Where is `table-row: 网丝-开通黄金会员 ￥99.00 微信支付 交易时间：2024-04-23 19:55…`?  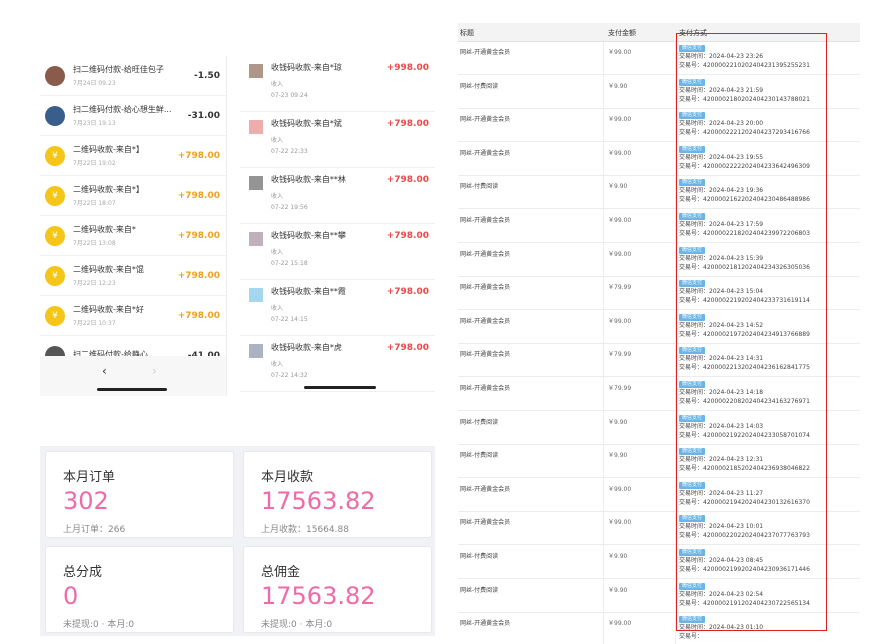
table-row: 网丝-开通黄金会员 ￥99.00 微信支付 交易时间：2024-04-23 19:55… is located at coordinates (659, 159).